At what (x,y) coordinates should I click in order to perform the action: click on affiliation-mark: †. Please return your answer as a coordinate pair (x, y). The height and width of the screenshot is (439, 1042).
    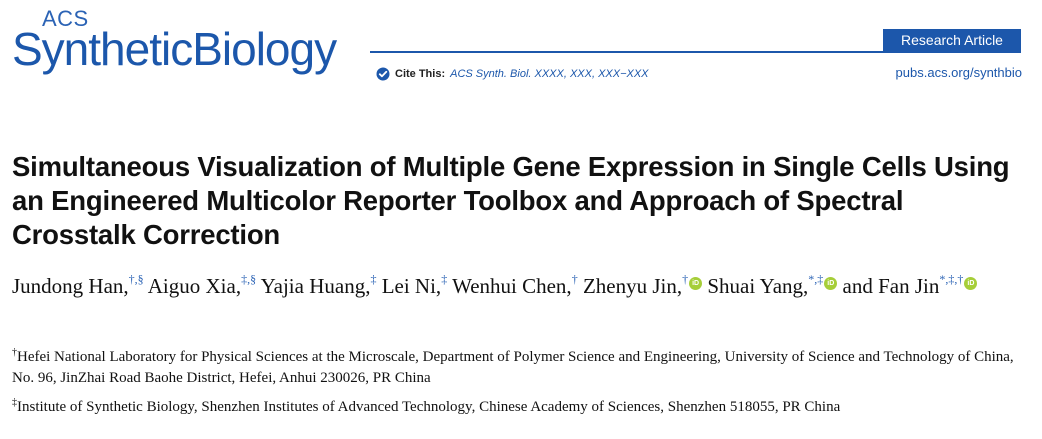
    Looking at the image, I should click on (14, 352).